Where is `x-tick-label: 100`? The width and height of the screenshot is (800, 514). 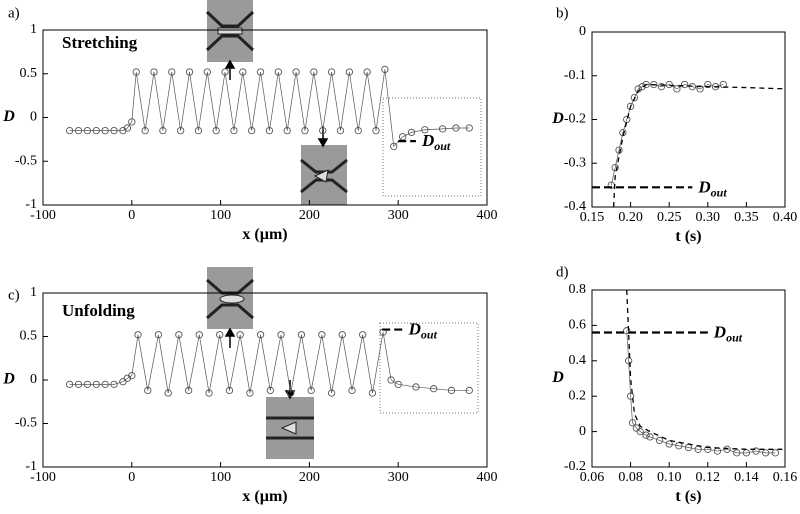 x-tick-label: 100 is located at coordinates (220, 477).